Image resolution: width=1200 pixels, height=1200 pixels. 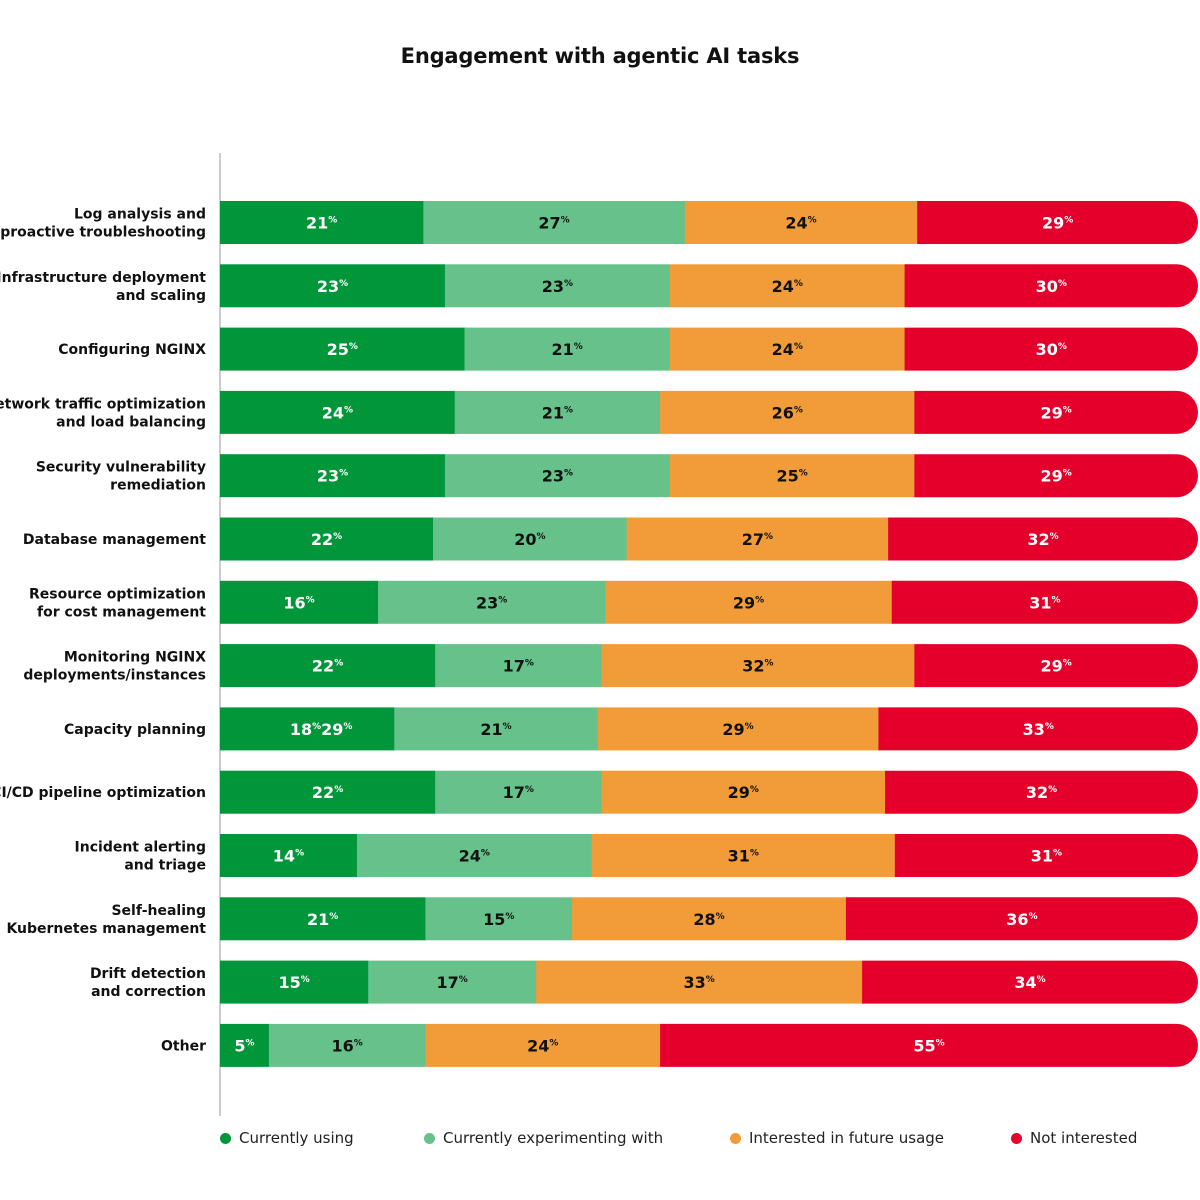 What do you see at coordinates (121, 612) in the screenshot?
I see `category-label: for cost management` at bounding box center [121, 612].